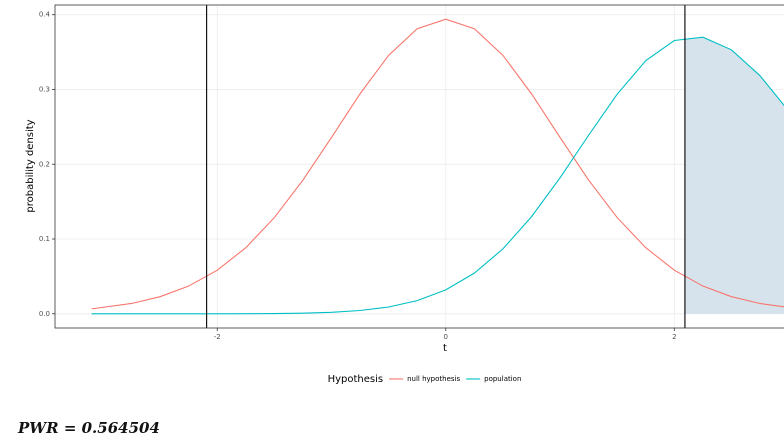 The width and height of the screenshot is (784, 441). I want to click on power-area, so click(734, 175).